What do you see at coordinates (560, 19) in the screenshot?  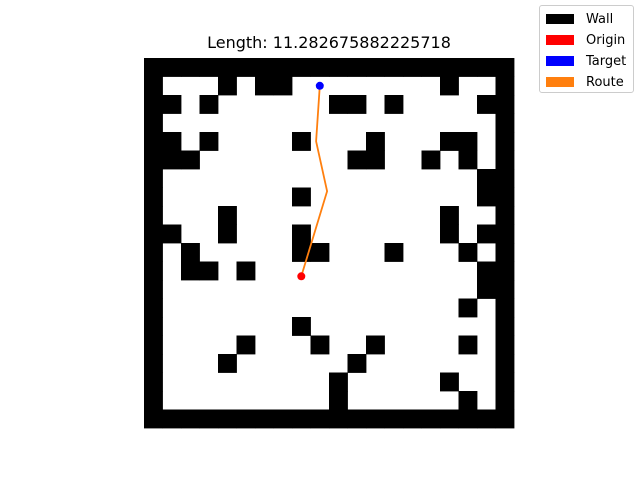 I see `wall-swatch` at bounding box center [560, 19].